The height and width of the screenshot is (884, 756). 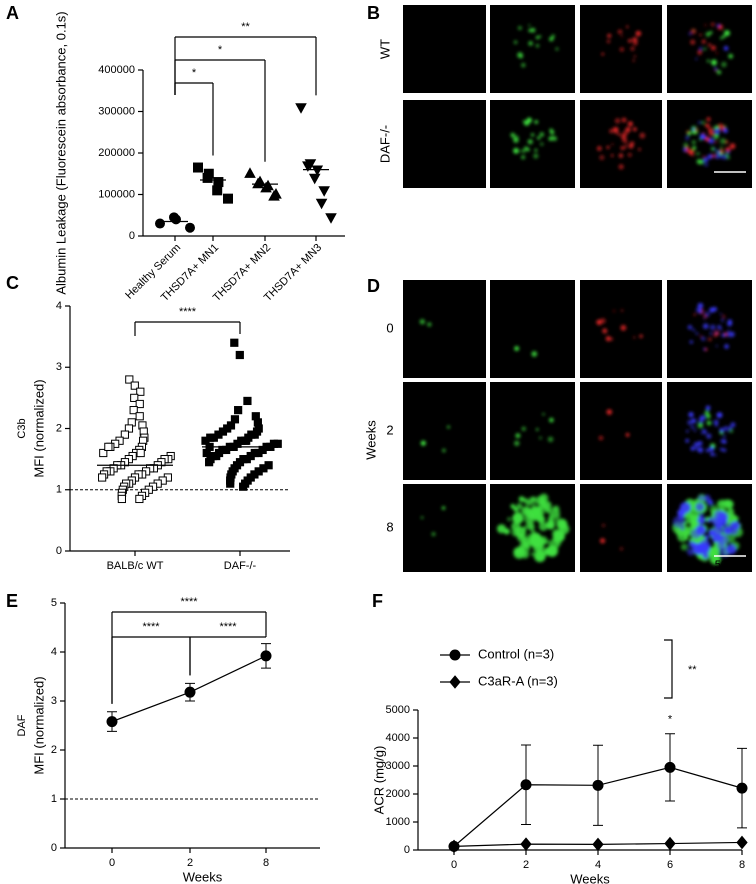 I want to click on column-header: Merge, so click(x=685, y=291).